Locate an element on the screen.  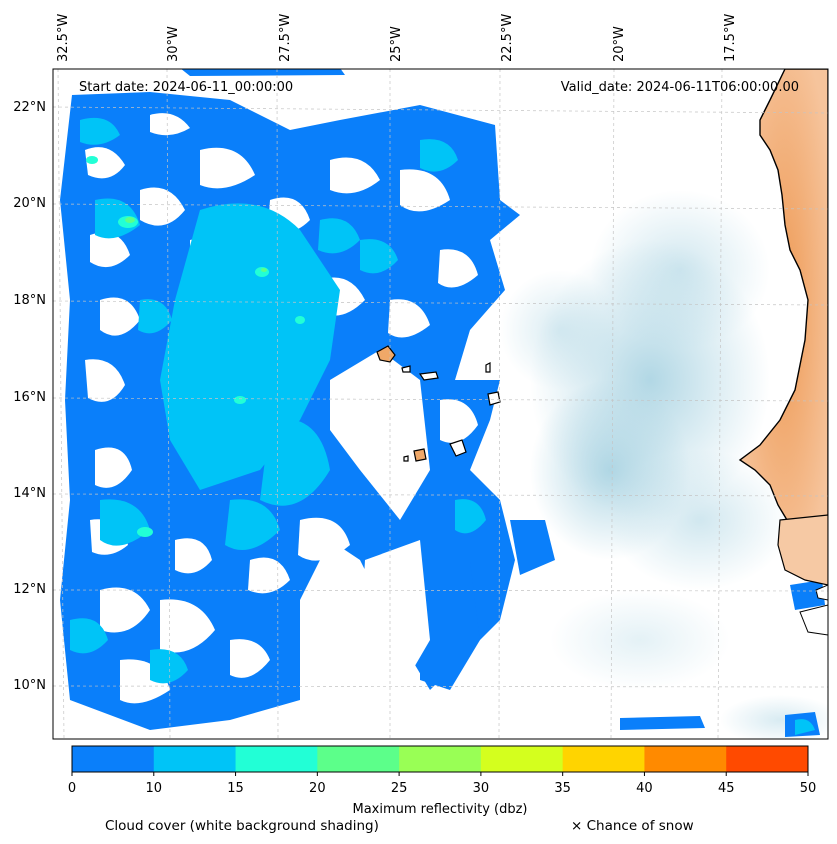
colorbar-tick-label: 35 is located at coordinates (562, 788).